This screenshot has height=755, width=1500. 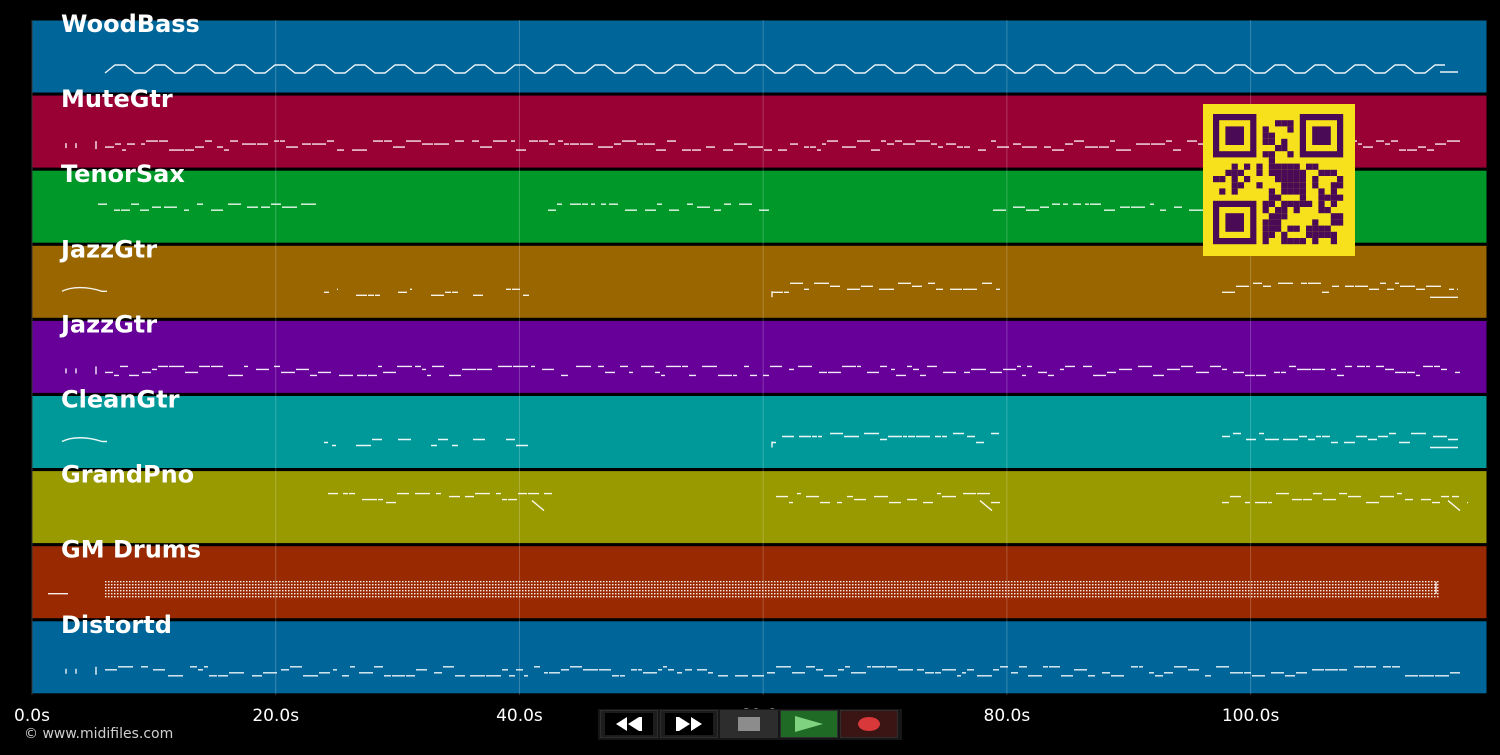 What do you see at coordinates (116, 625) in the screenshot?
I see `track-name-label: Distortd` at bounding box center [116, 625].